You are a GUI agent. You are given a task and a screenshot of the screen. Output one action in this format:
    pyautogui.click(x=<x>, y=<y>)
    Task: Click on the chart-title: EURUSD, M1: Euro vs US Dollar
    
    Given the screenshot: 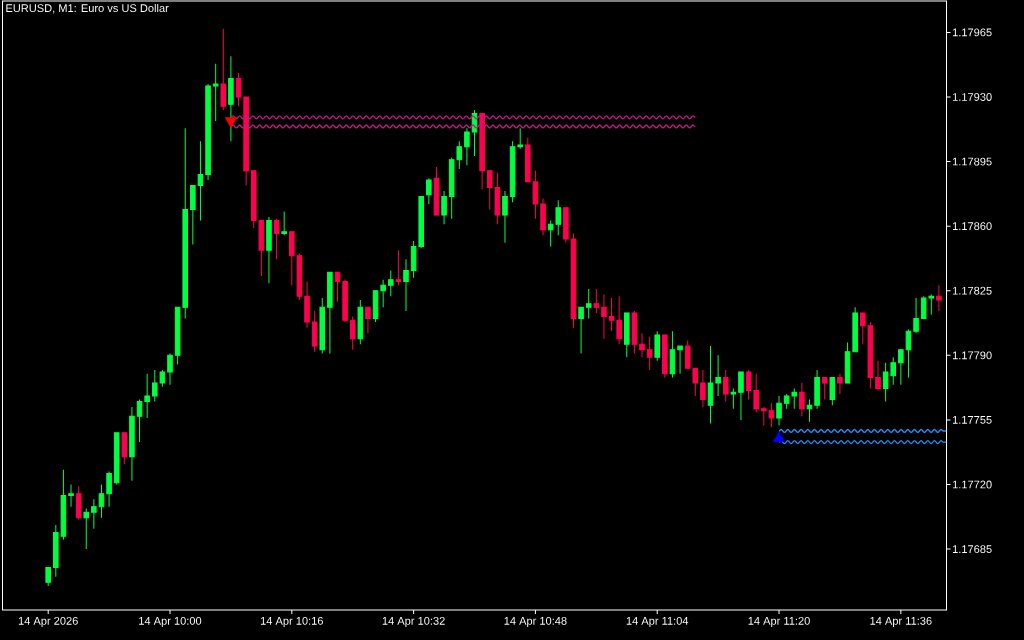 What is the action you would take?
    pyautogui.click(x=87, y=8)
    